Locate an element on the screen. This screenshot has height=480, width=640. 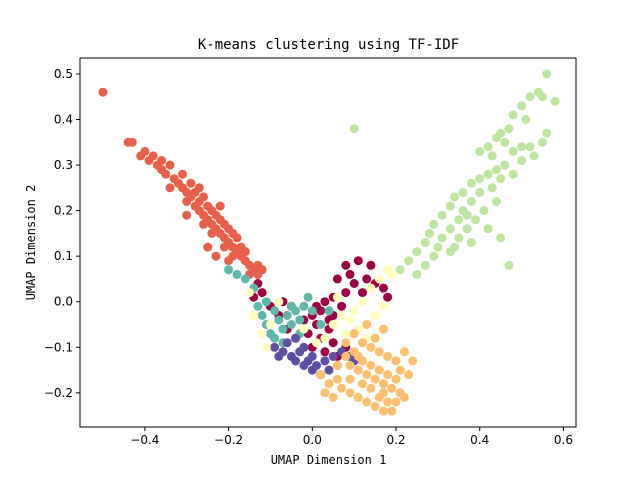
x-tick-label: 0.4 is located at coordinates (479, 440).